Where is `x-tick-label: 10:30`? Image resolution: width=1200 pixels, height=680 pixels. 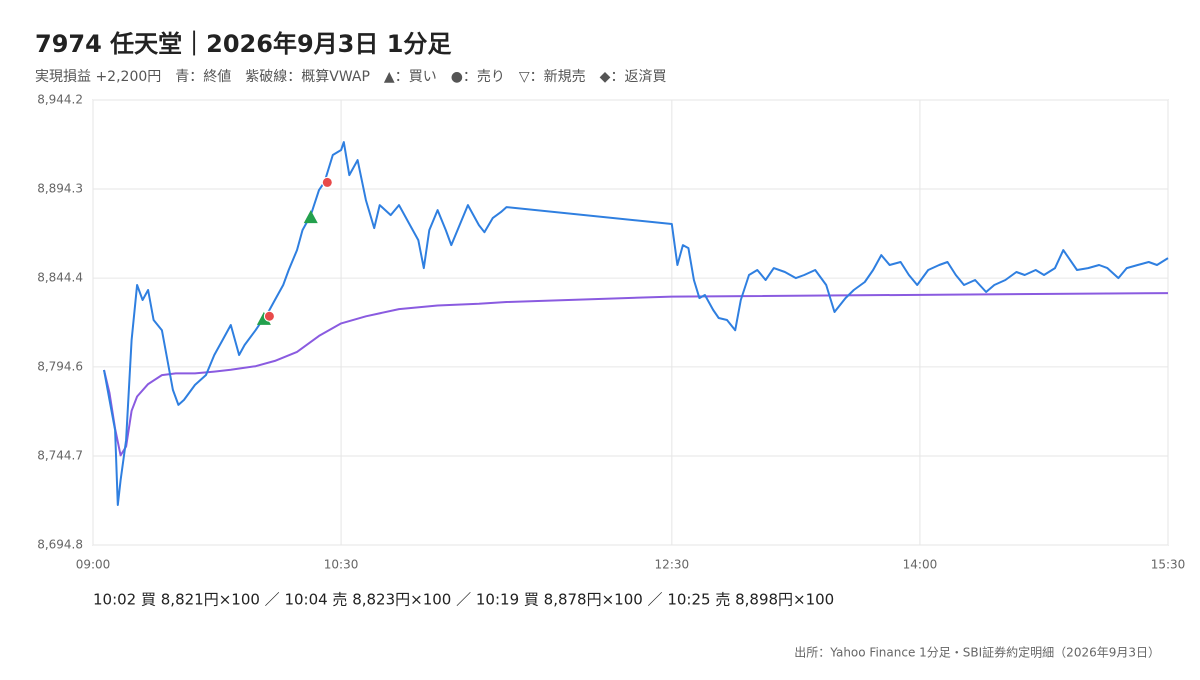
x-tick-label: 10:30 is located at coordinates (341, 565).